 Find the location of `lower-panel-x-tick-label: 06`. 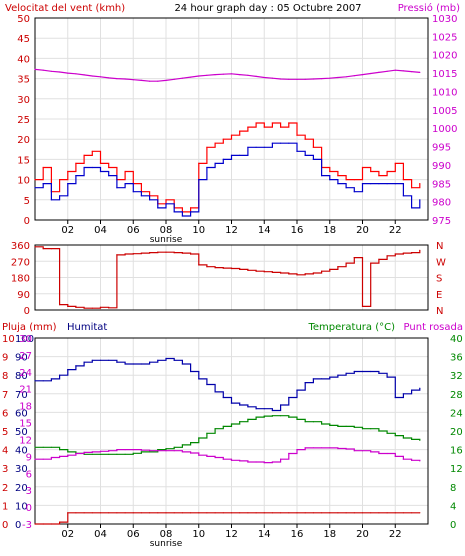

lower-panel-x-tick-label: 06 is located at coordinates (133, 534).